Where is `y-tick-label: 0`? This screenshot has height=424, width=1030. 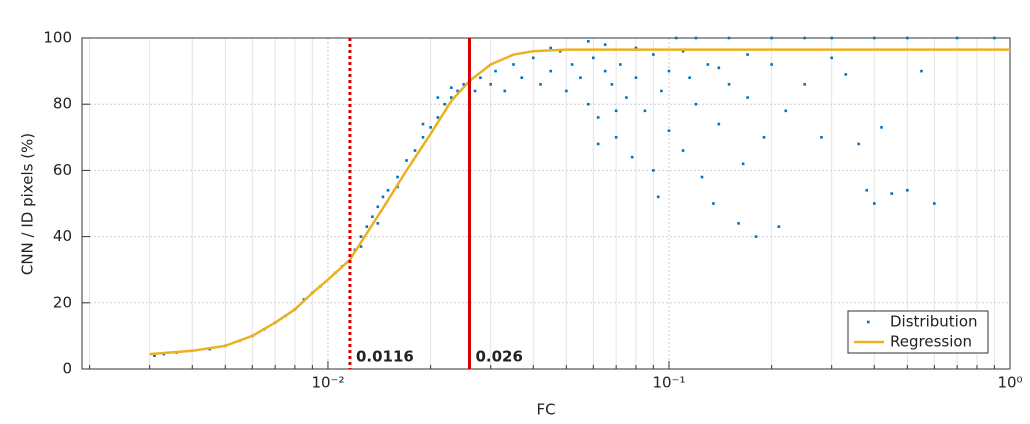
y-tick-label: 0 is located at coordinates (67, 369).